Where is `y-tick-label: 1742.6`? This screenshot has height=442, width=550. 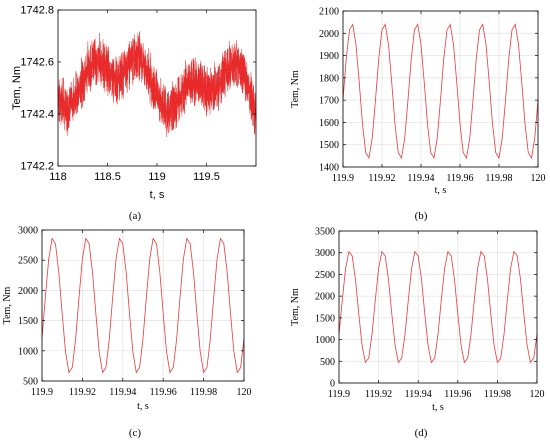
y-tick-label: 1742.6 is located at coordinates (37, 63).